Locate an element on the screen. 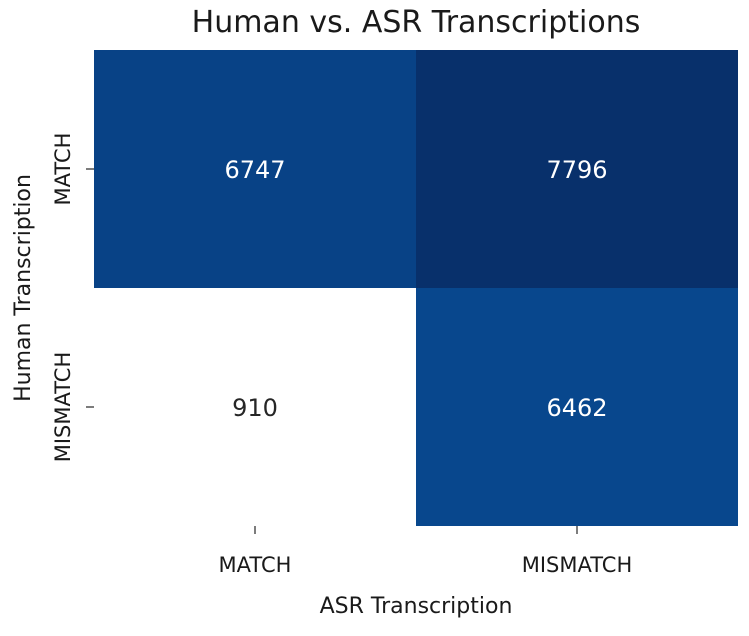 The width and height of the screenshot is (749, 636). y-tick-label: MISMATCH is located at coordinates (63, 407).